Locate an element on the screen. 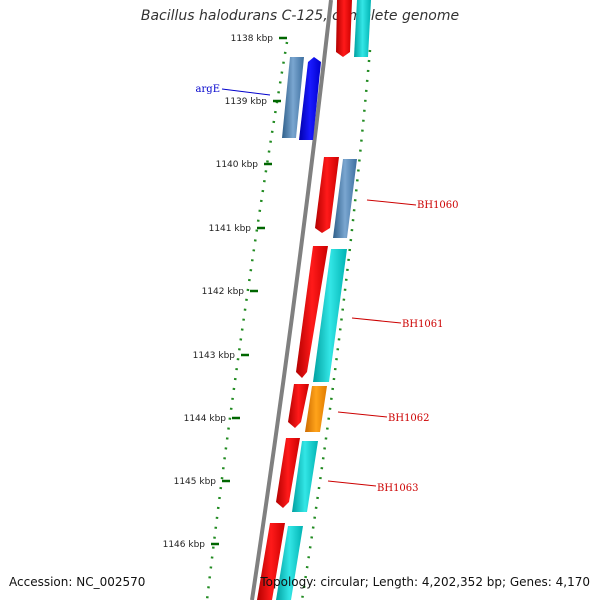 Image resolution: width=600 pixels, height=600 pixels. BH1060-leader-line is located at coordinates (391, 202).